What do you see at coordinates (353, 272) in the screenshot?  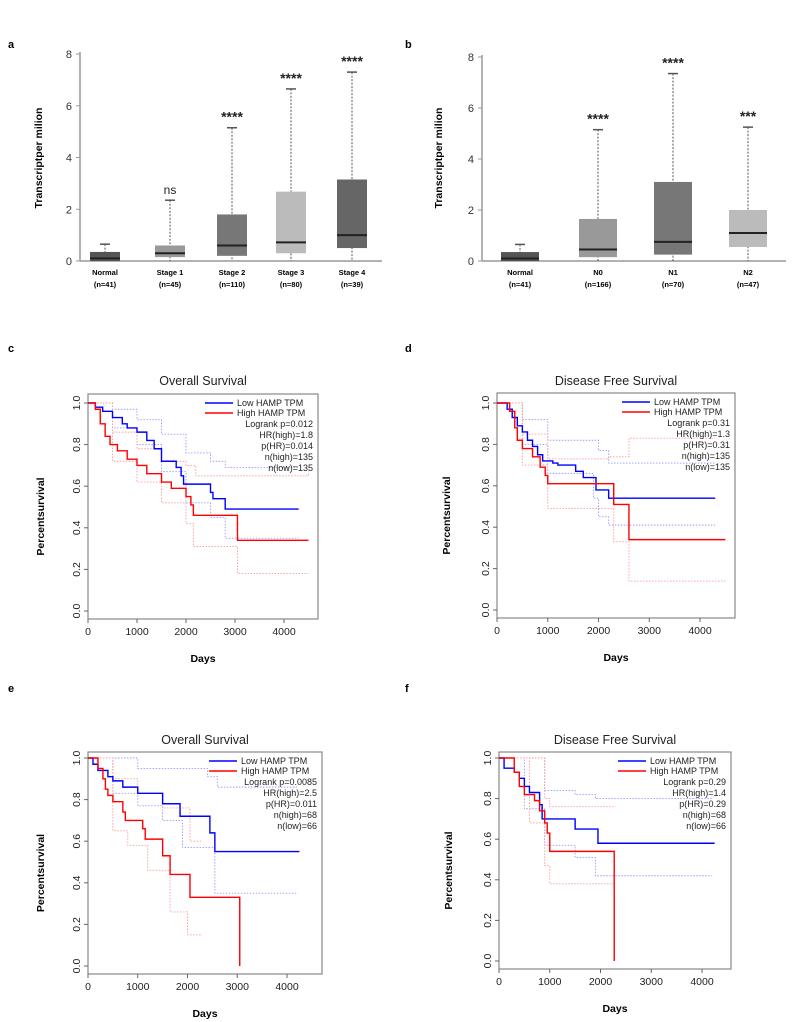 I see `x-tick-label: Stage 4` at bounding box center [353, 272].